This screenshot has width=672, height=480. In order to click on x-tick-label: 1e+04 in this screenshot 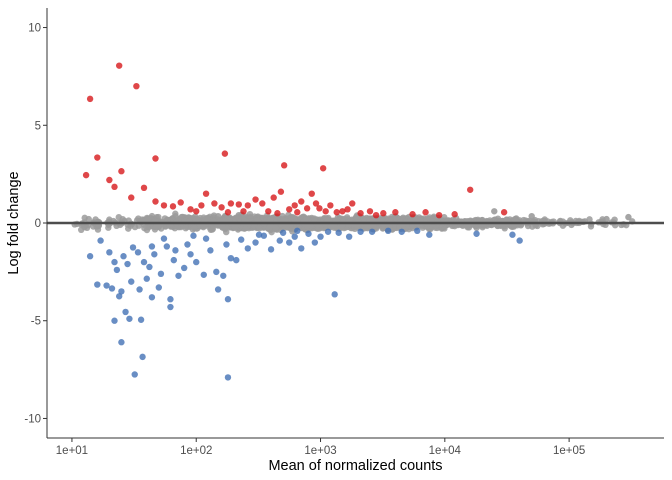, I will do `click(445, 451)`.